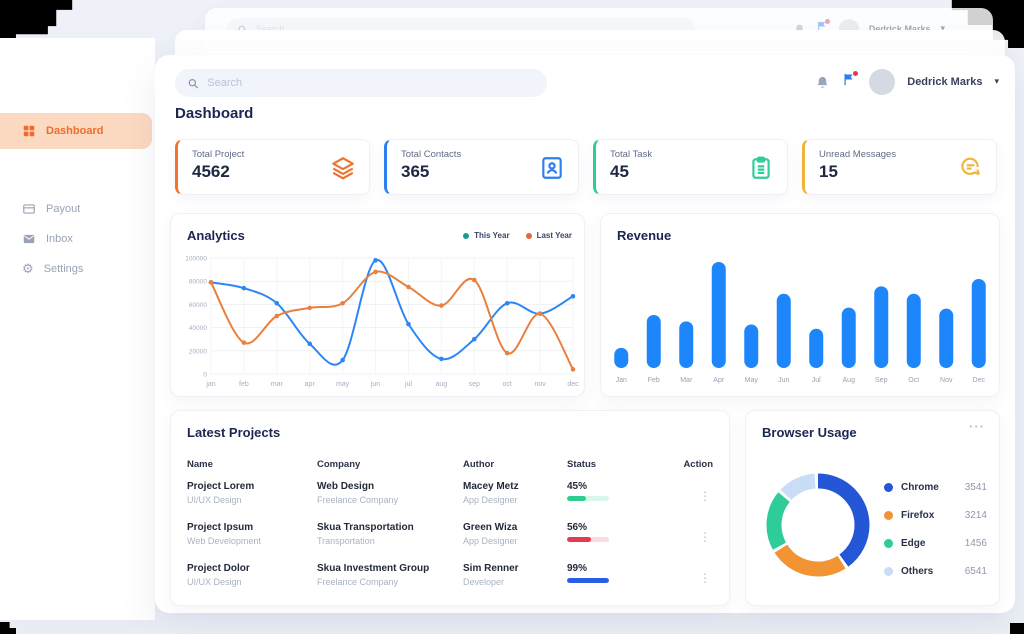 The image size is (1024, 634). Describe the element at coordinates (210, 384) in the screenshot. I see `svg-text: jan` at that location.